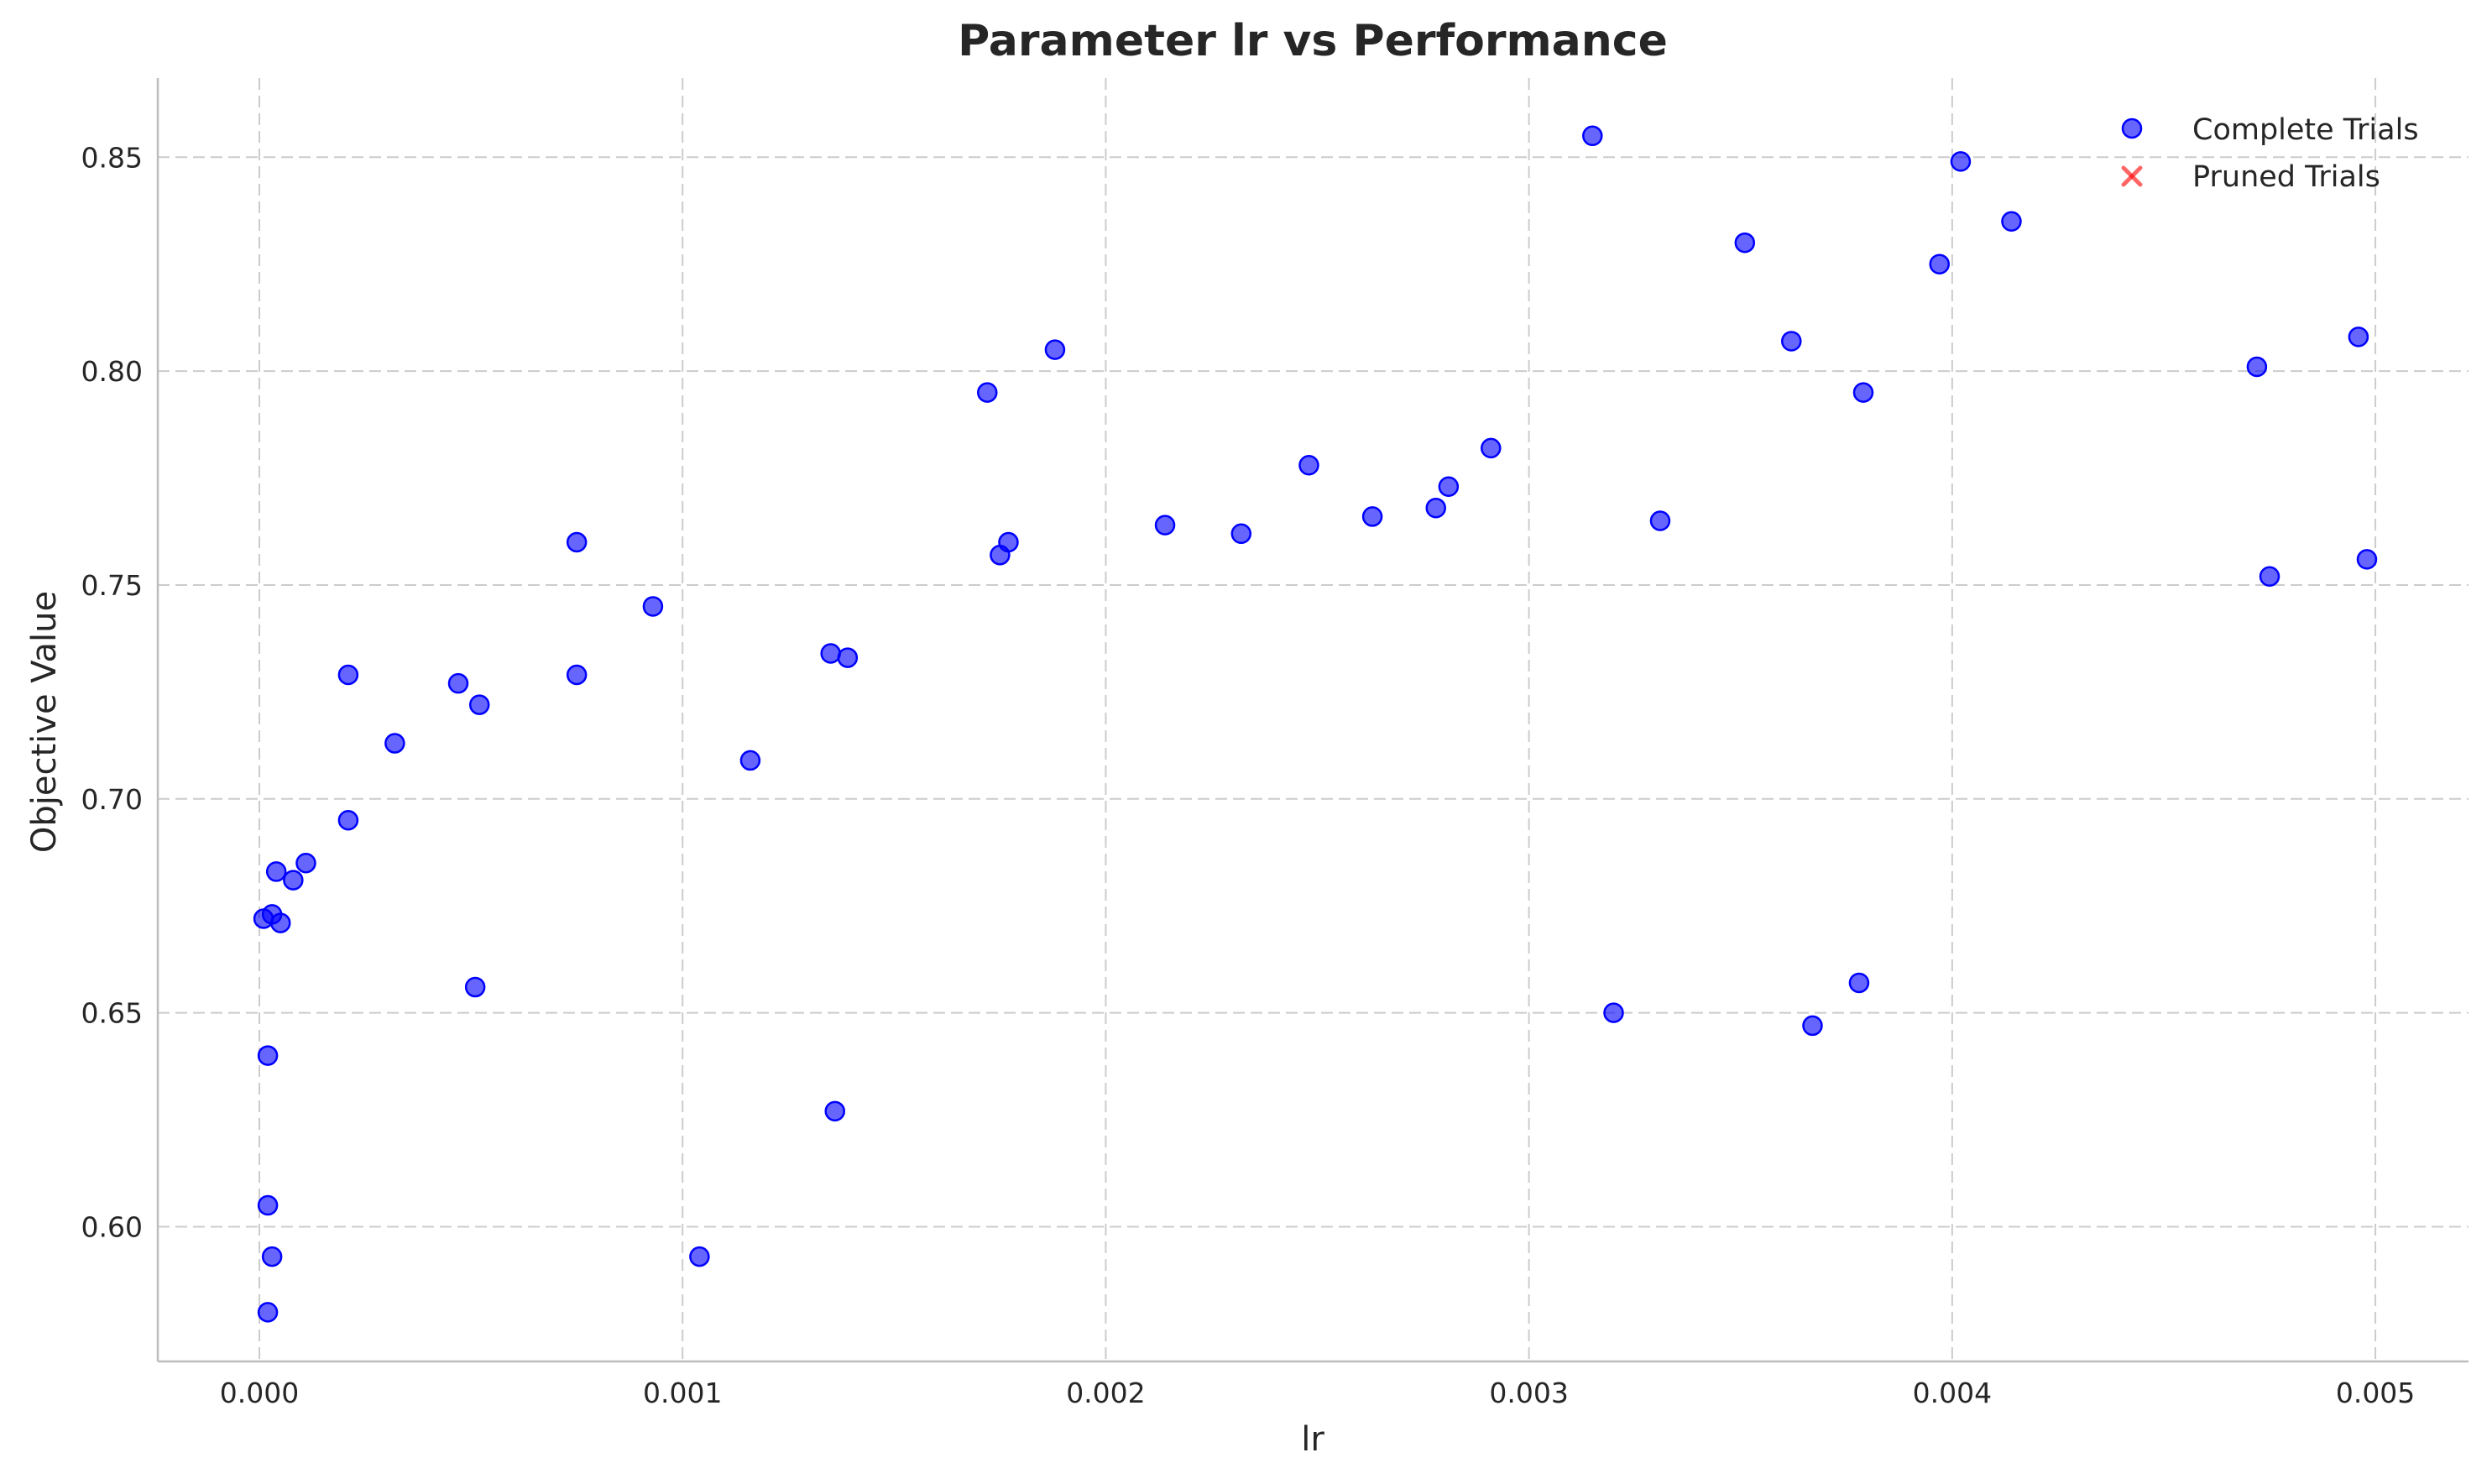  I want to click on y-tick-label: 0.65, so click(112, 1013).